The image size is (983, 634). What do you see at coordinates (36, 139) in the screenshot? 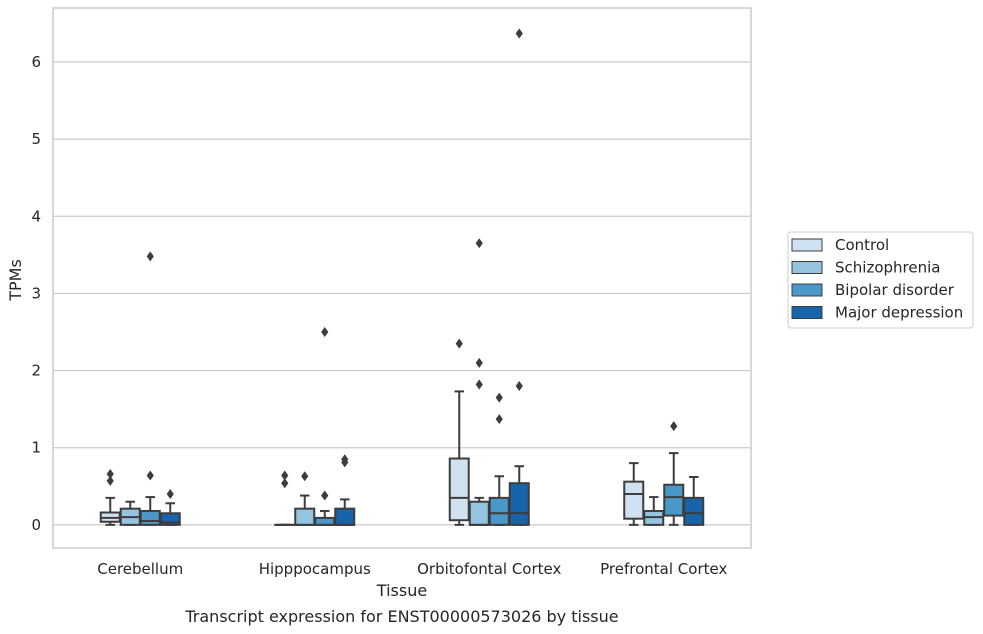
I see `y-tick-label: 5` at bounding box center [36, 139].